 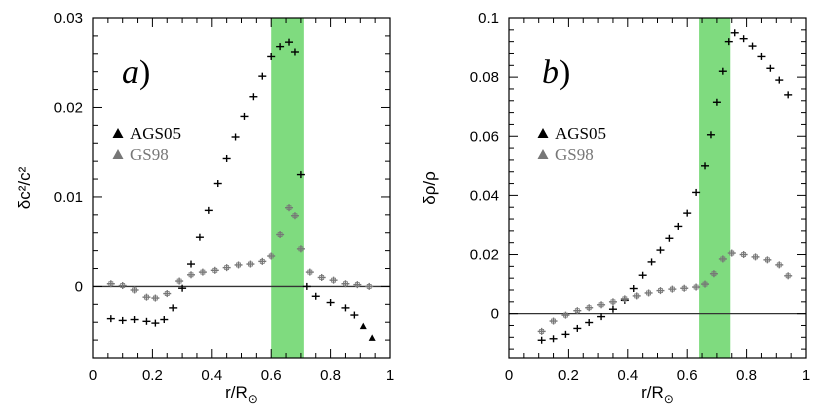 I want to click on y-tick-label: 0, so click(x=495, y=314).